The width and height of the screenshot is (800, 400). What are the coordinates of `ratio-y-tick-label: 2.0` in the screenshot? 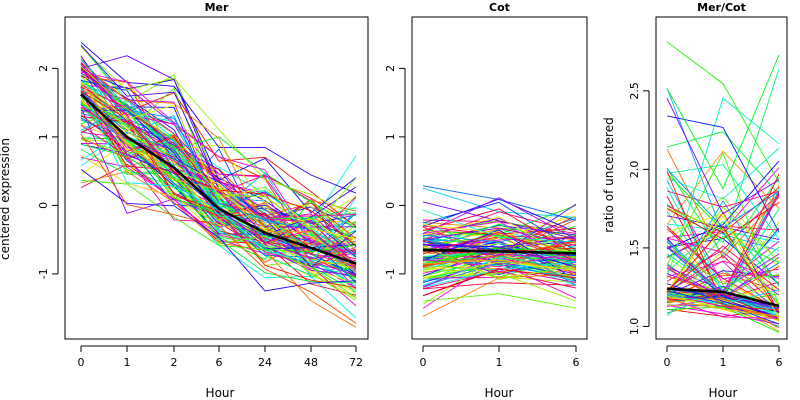 It's located at (634, 170).